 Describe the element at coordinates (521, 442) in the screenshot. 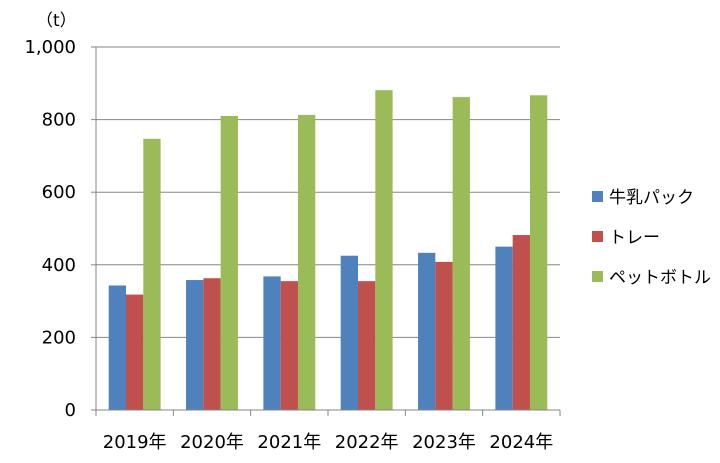

I see `x-tick-label: 2024年` at that location.